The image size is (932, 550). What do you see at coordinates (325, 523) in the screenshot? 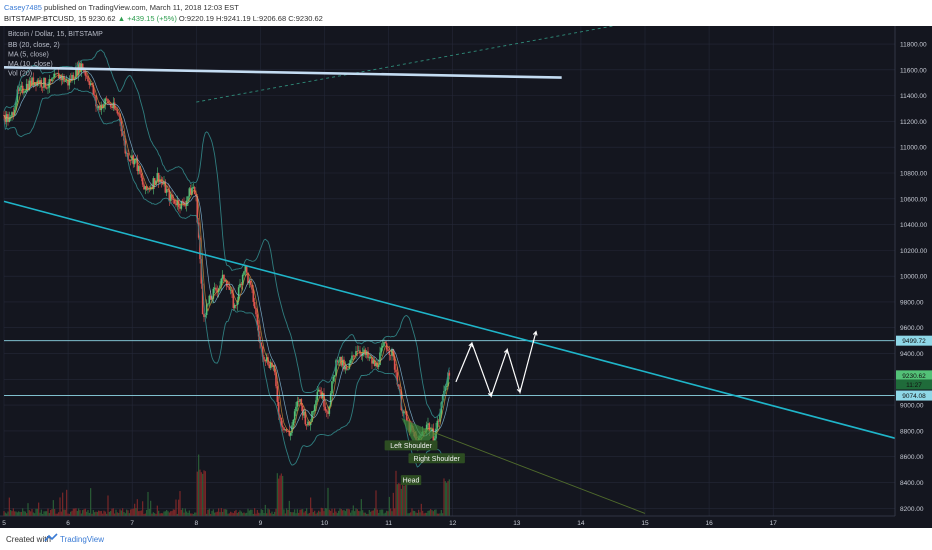
I see `x-tick-label: 10` at bounding box center [325, 523].